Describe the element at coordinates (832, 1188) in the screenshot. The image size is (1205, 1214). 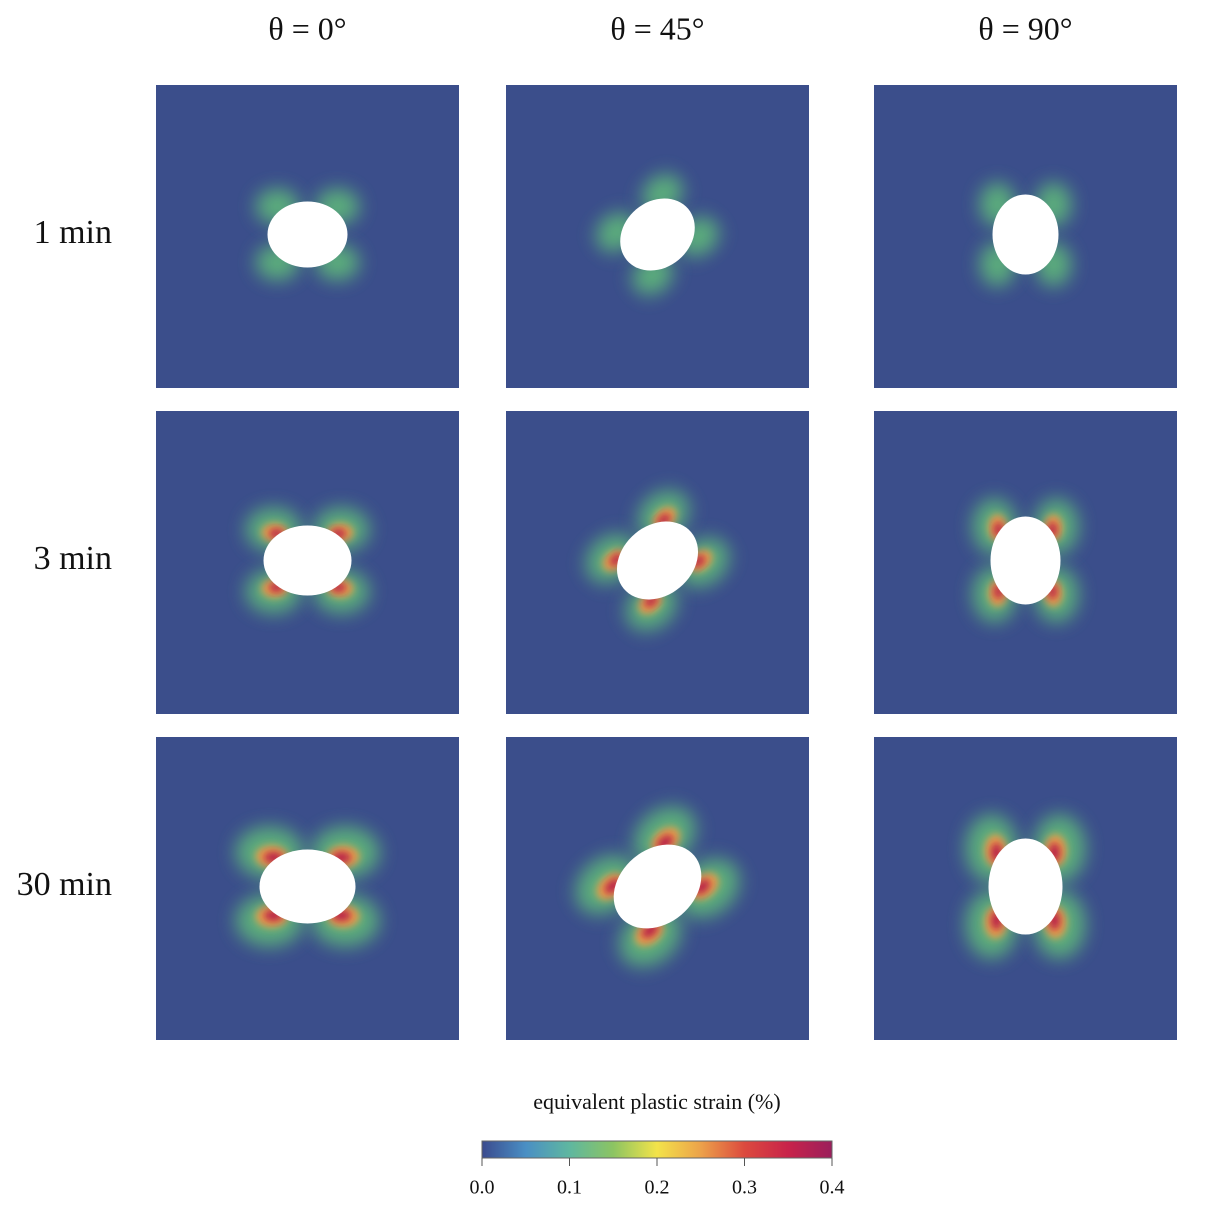
I see `colorbar-tick-label: 0.4` at that location.